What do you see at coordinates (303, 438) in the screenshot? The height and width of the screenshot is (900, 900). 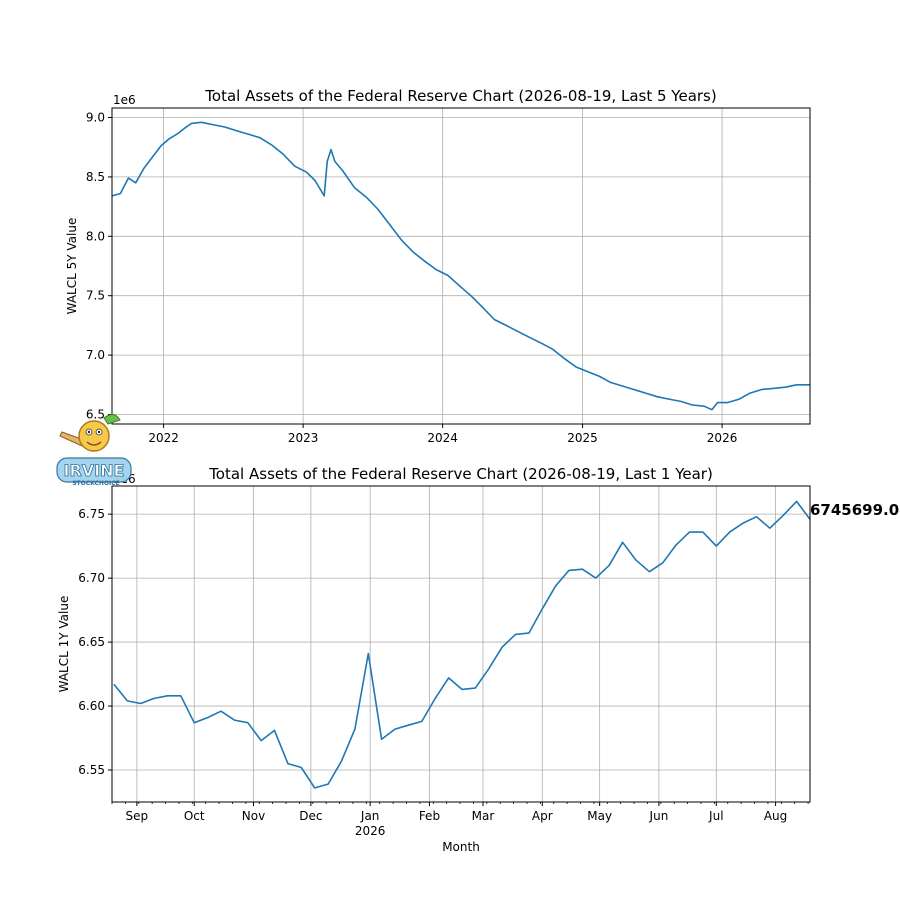 I see `c1-xtick-label: 2023` at bounding box center [303, 438].